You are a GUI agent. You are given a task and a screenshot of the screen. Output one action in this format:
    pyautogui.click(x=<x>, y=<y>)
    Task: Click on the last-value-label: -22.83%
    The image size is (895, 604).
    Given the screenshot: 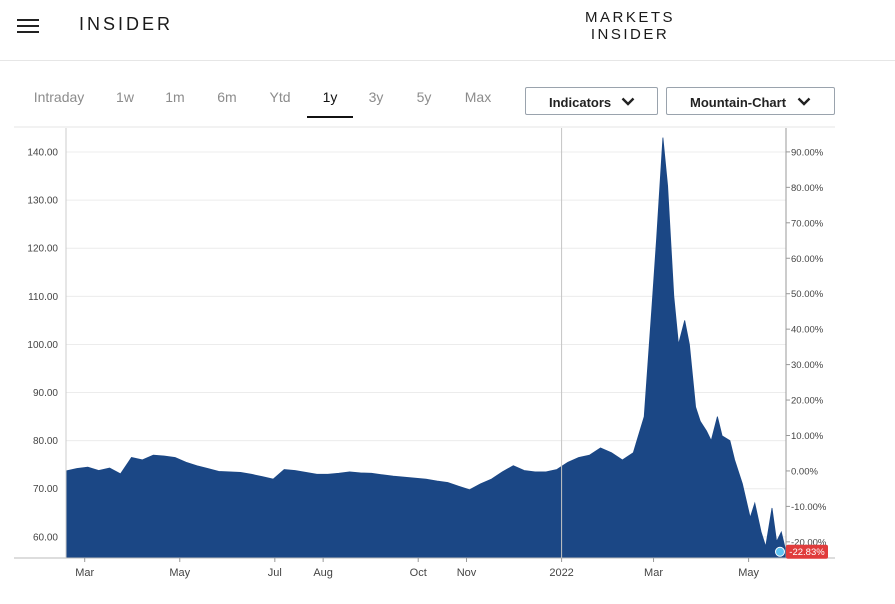 What is the action you would take?
    pyautogui.click(x=807, y=552)
    